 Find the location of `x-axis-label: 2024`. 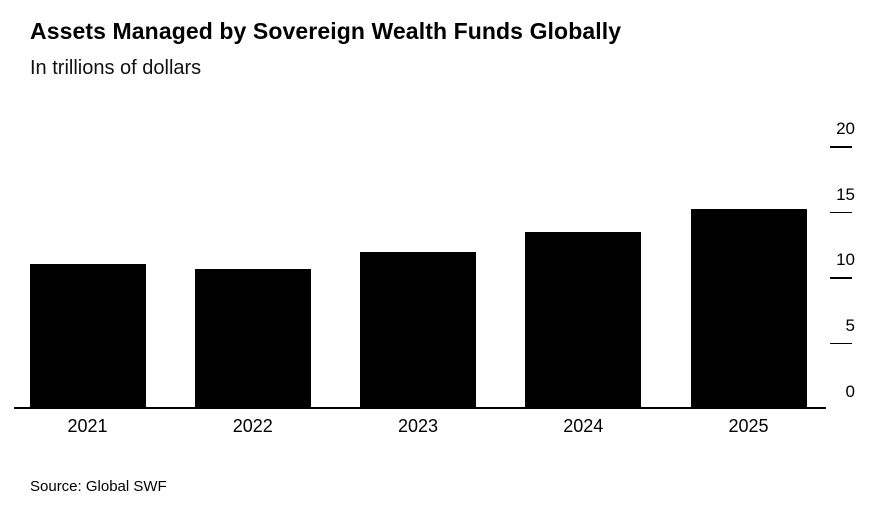

x-axis-label: 2024 is located at coordinates (583, 426).